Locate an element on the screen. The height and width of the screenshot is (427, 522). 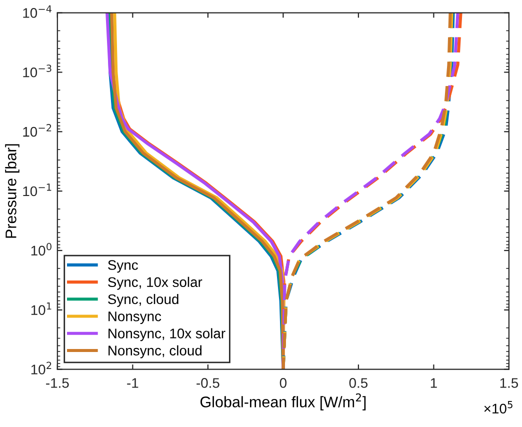
x-tick-label: -0.5 is located at coordinates (208, 383).